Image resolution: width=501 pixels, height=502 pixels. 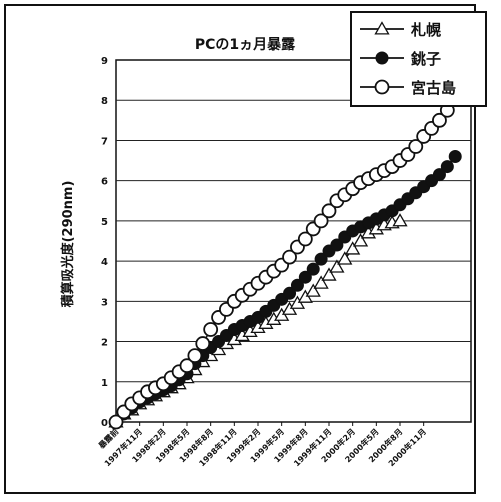 I want to click on y-tick-label: 6, so click(x=104, y=182).